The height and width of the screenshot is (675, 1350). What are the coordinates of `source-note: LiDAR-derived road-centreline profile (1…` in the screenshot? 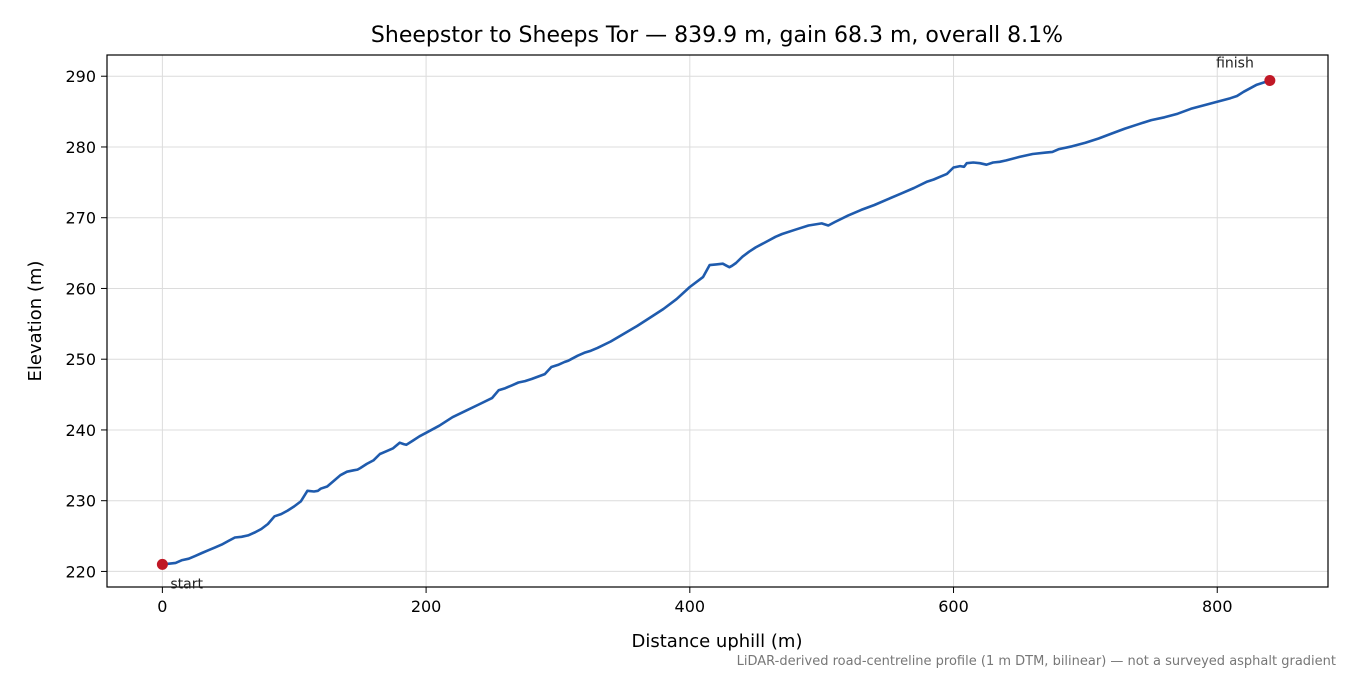 It's located at (1036, 661).